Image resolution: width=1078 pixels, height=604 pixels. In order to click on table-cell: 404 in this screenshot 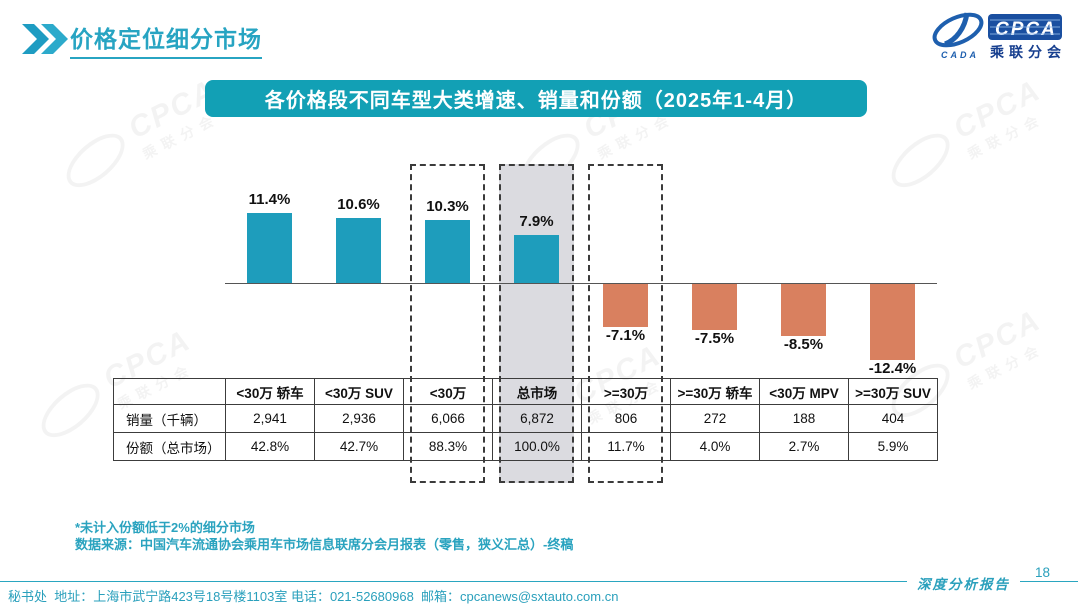, I will do `click(893, 418)`.